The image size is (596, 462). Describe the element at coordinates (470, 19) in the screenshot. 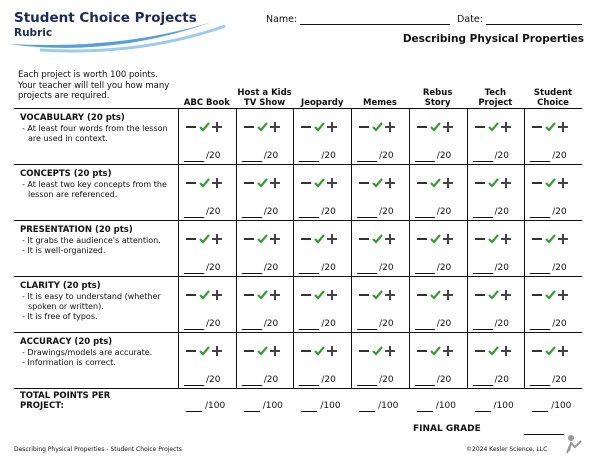

I see `date-label: Date:` at that location.